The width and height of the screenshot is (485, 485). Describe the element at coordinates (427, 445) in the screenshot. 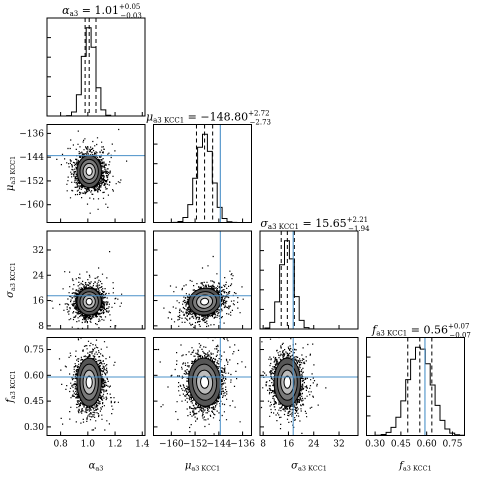

I see `x-tick-label-f-2: 0.60` at that location.